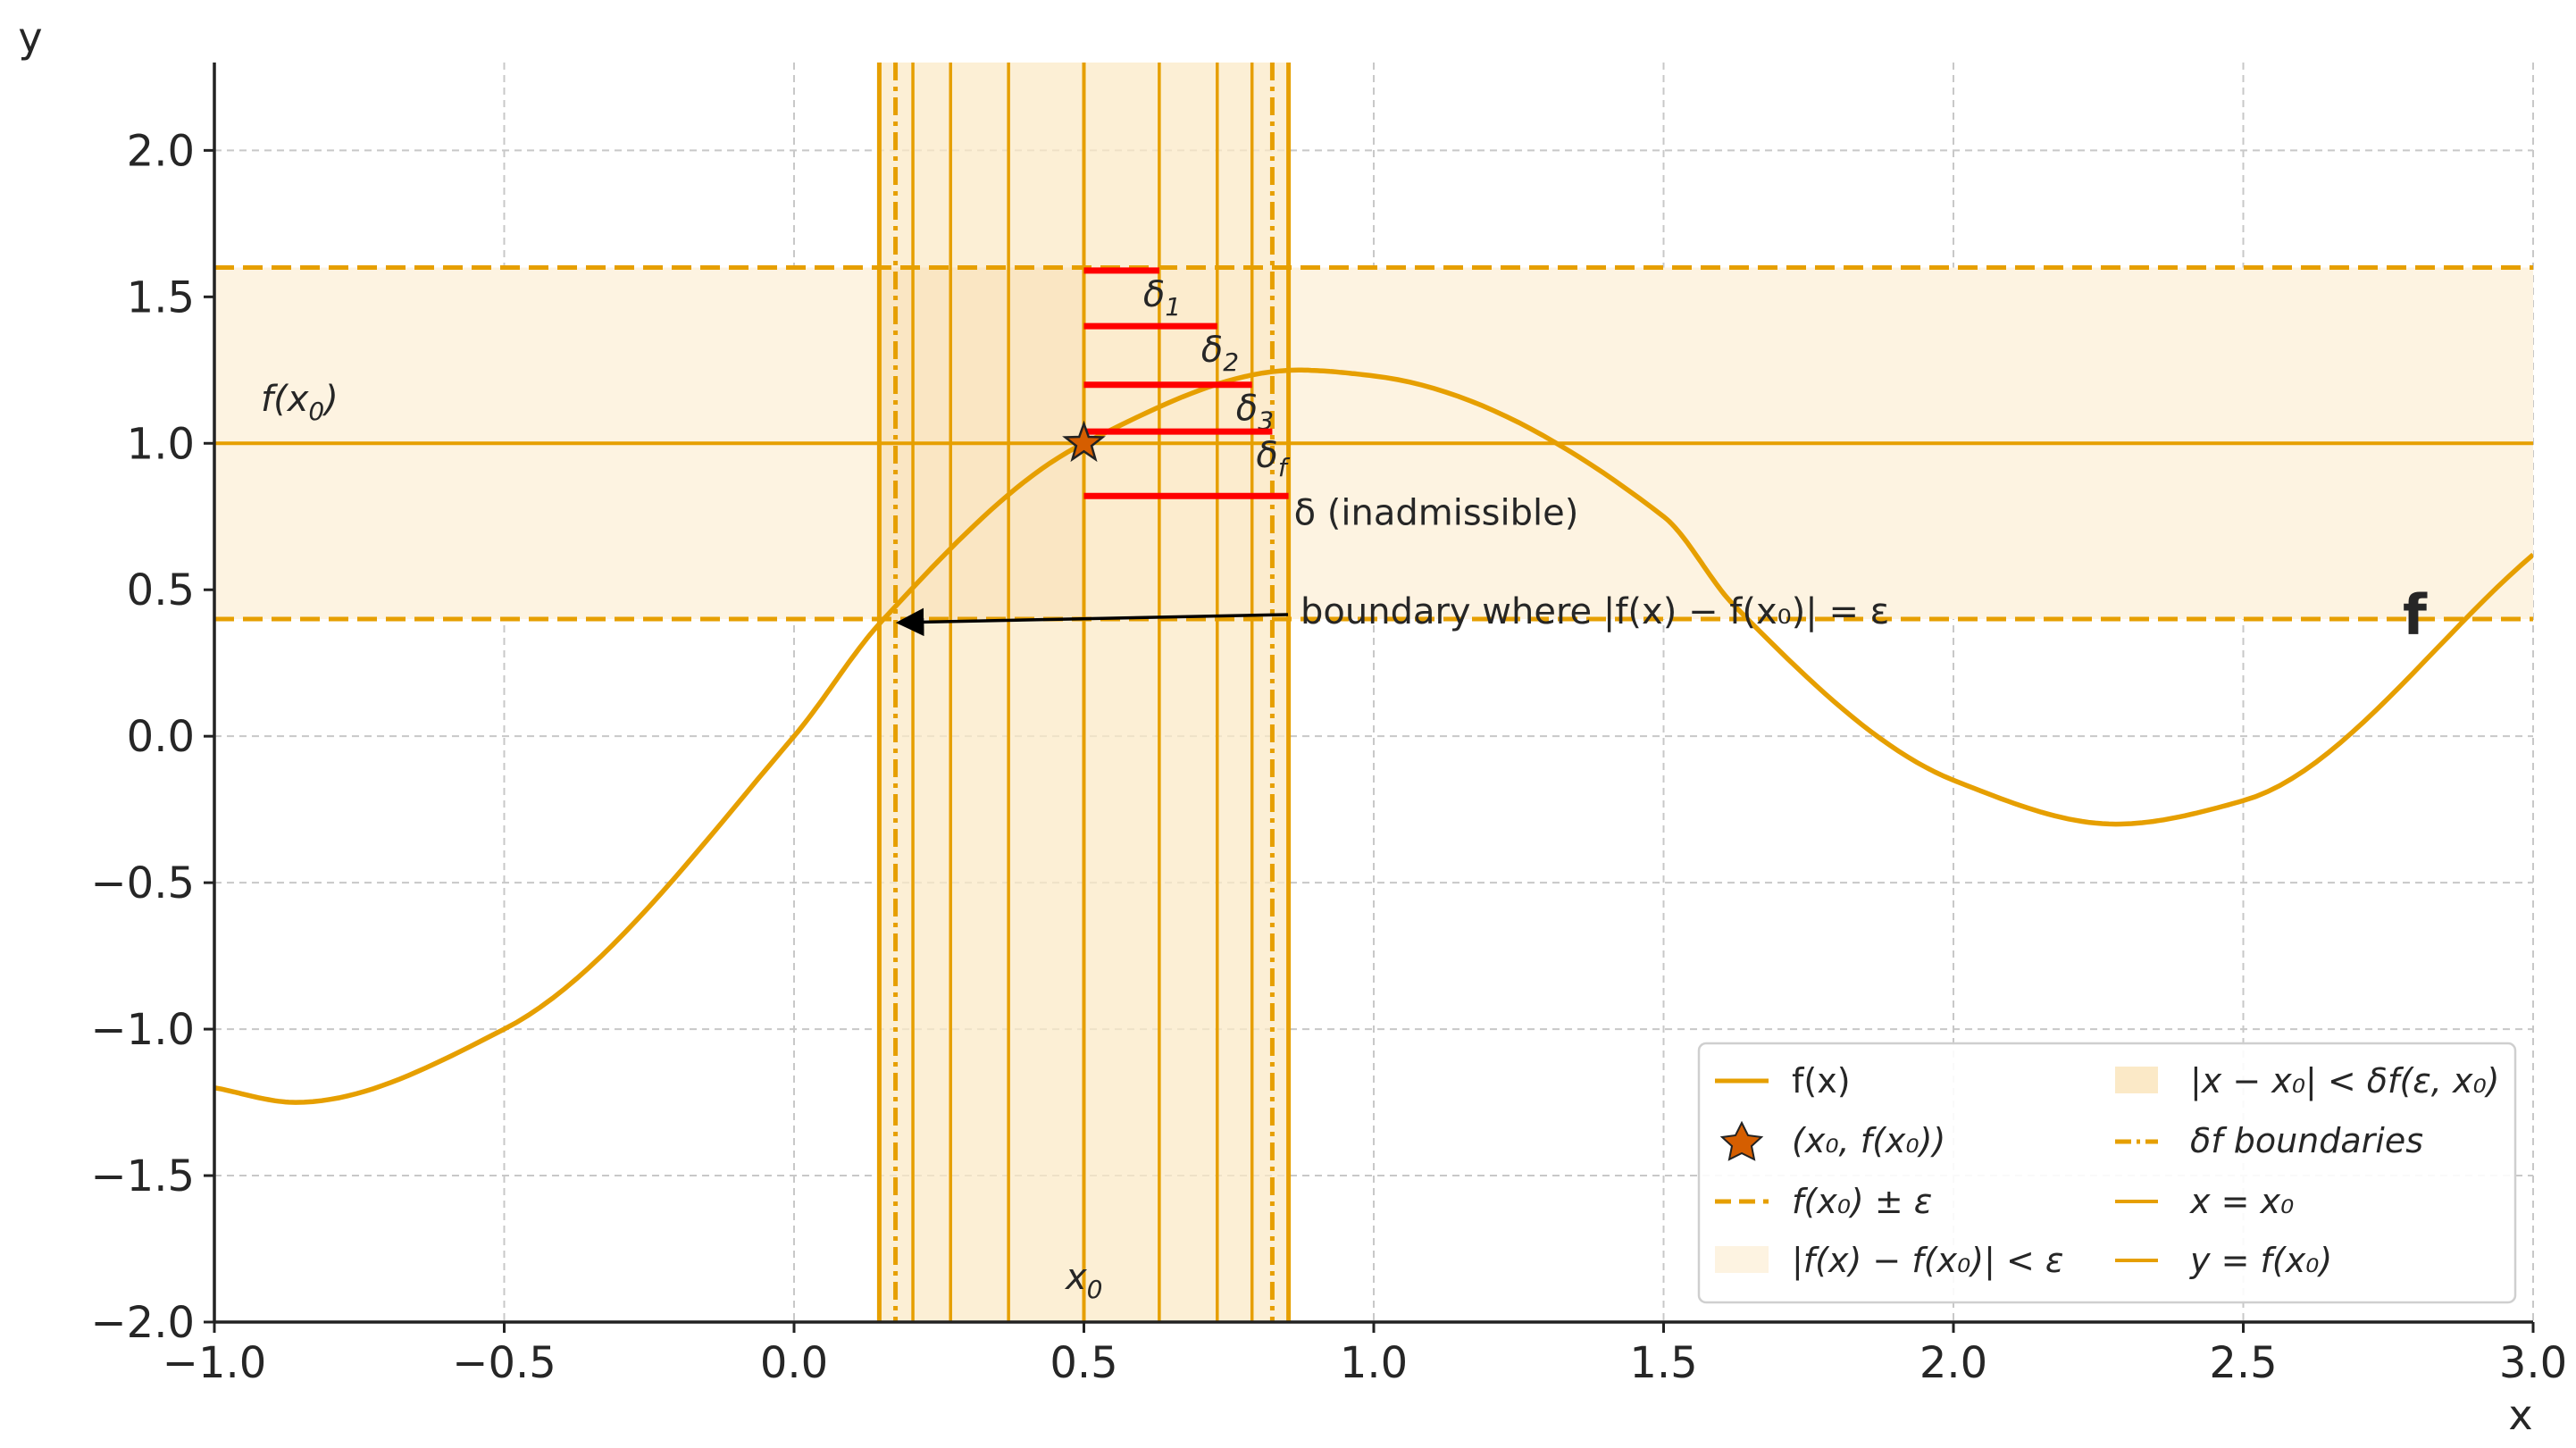  Describe the element at coordinates (2416, 615) in the screenshot. I see `f-mark: f` at that location.